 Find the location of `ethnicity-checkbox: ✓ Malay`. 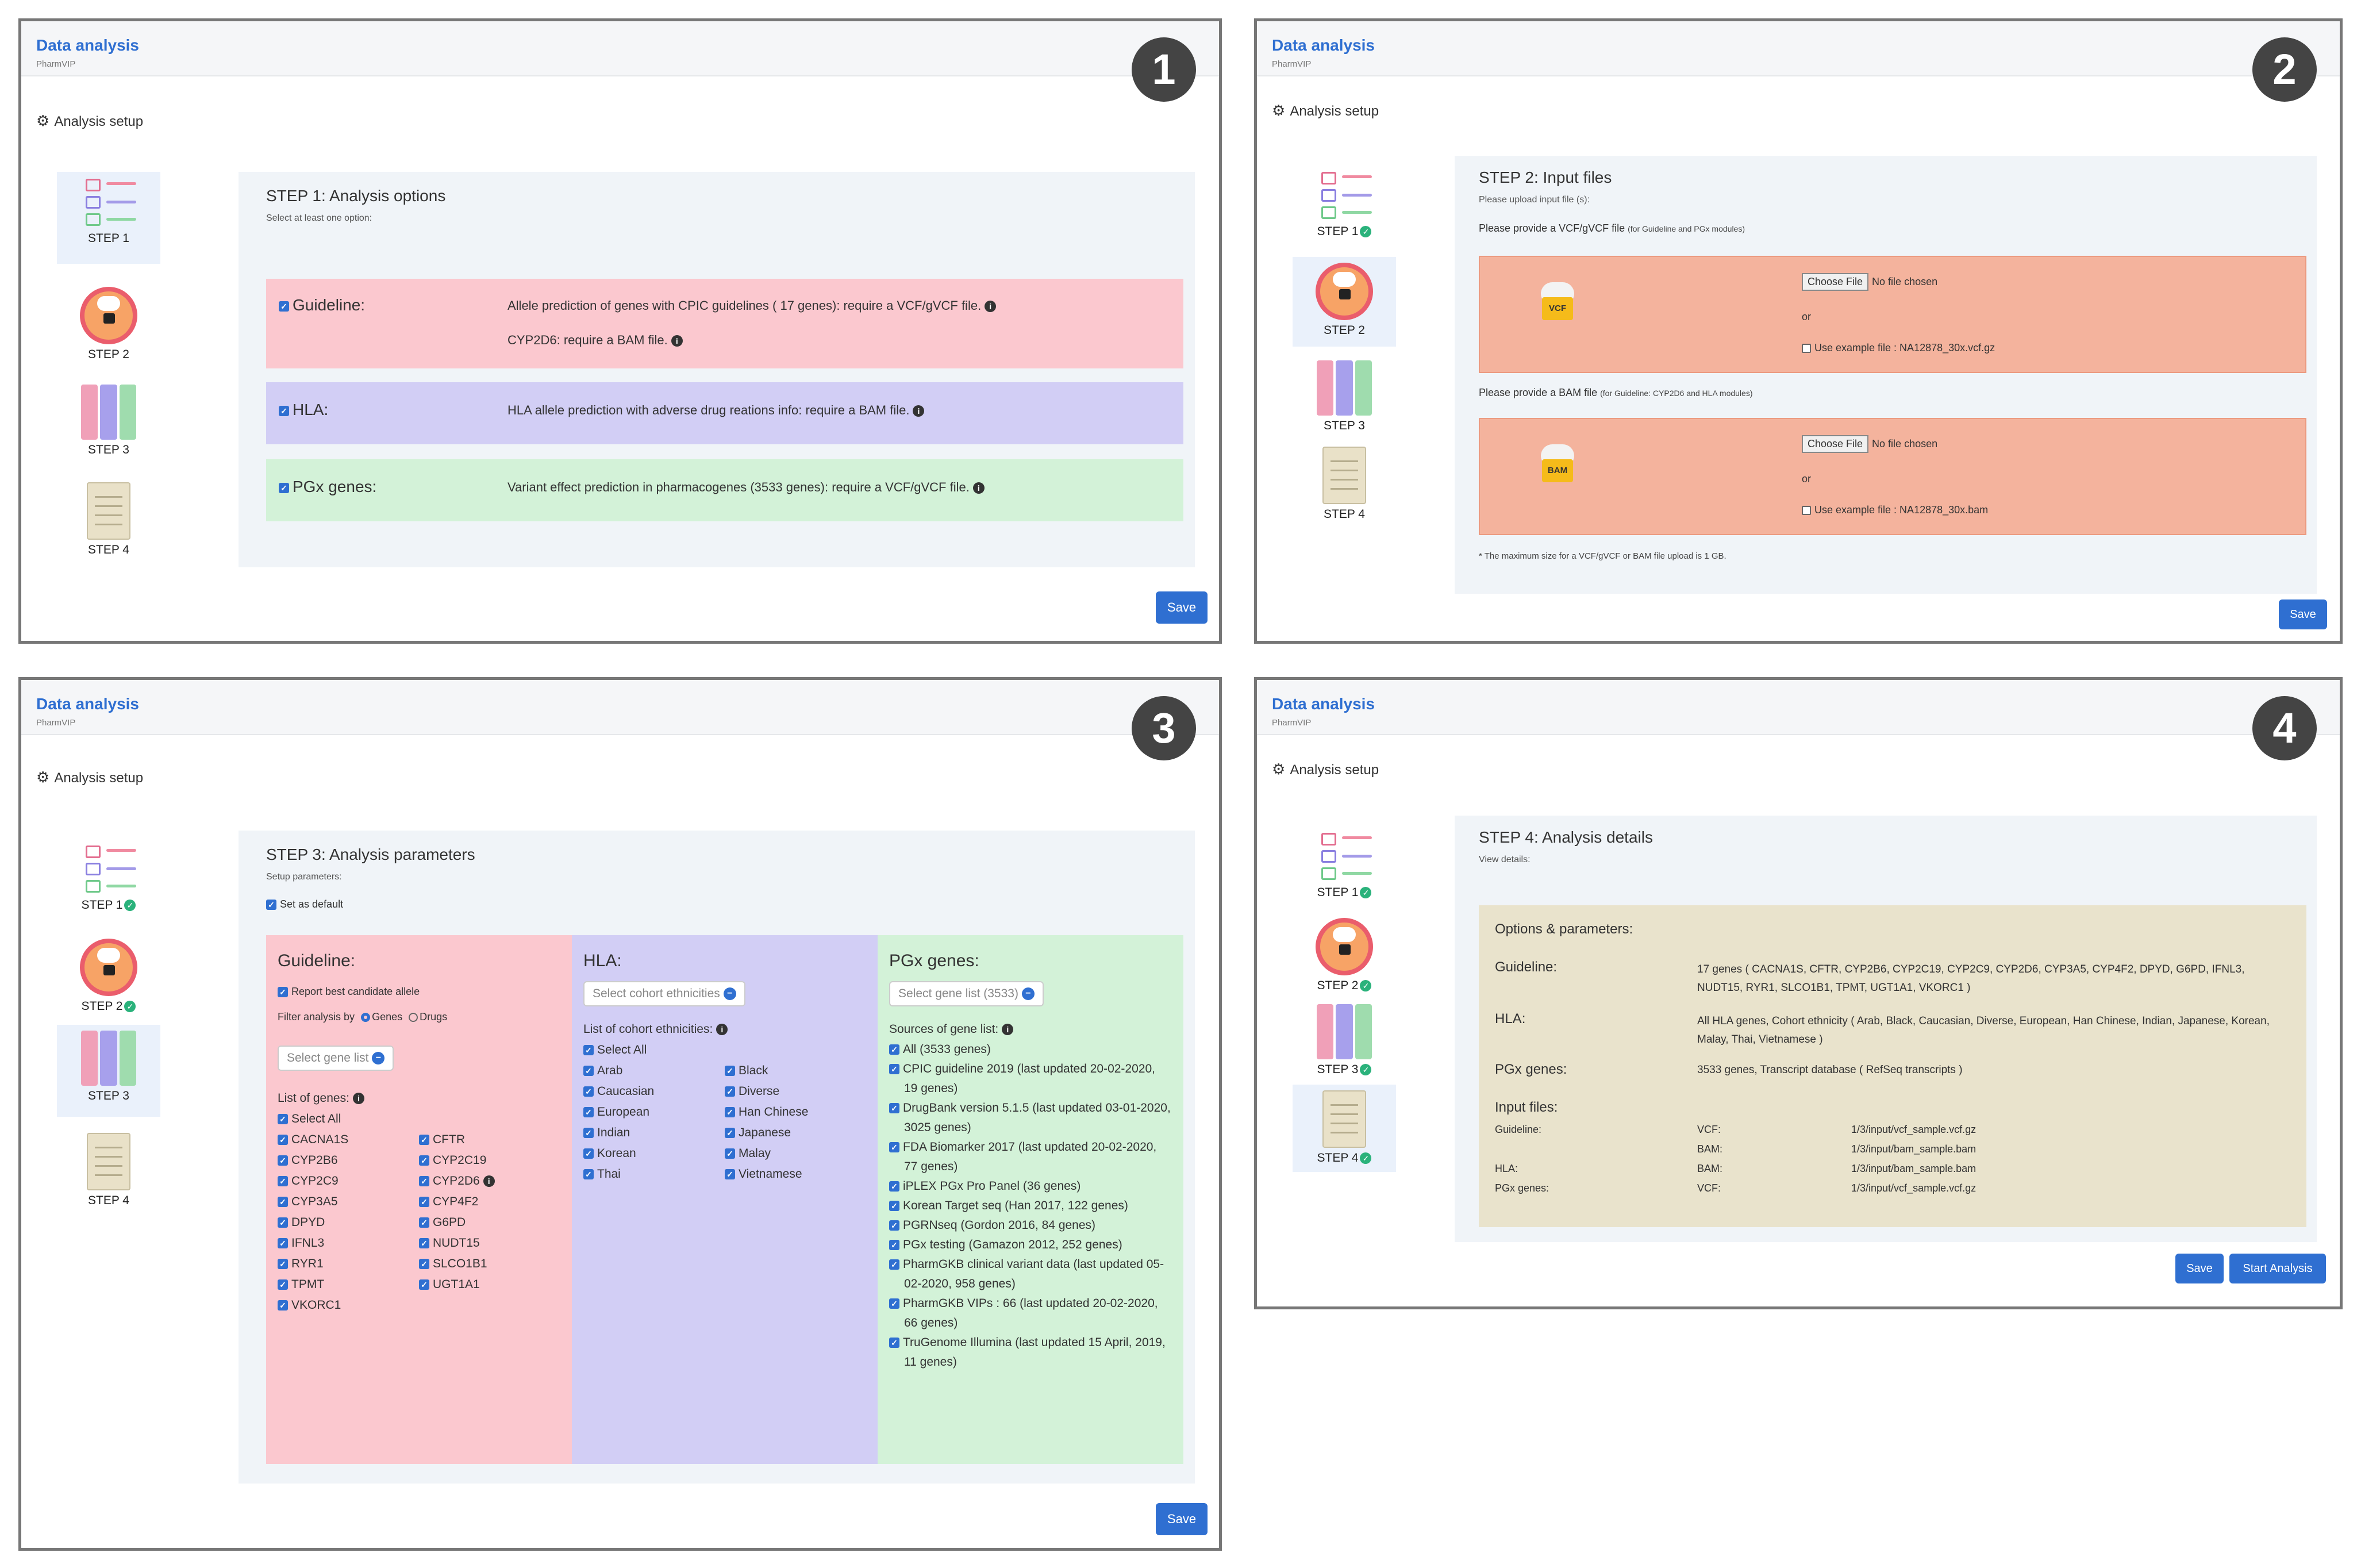

ethnicity-checkbox: ✓ Malay is located at coordinates (796, 1153).